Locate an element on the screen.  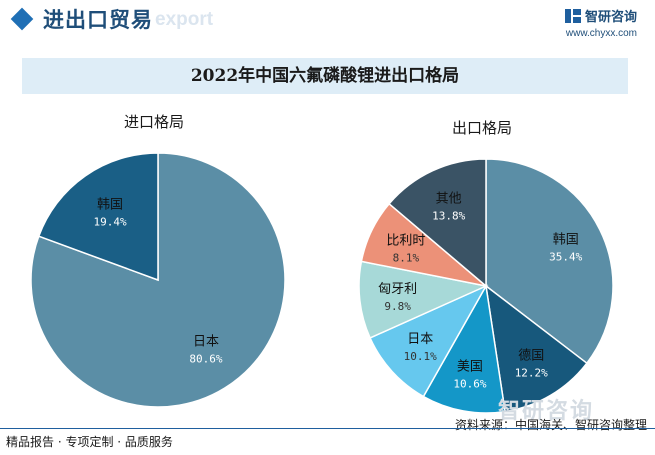
section-title: 进出口贸易 is located at coordinates (98, 20).